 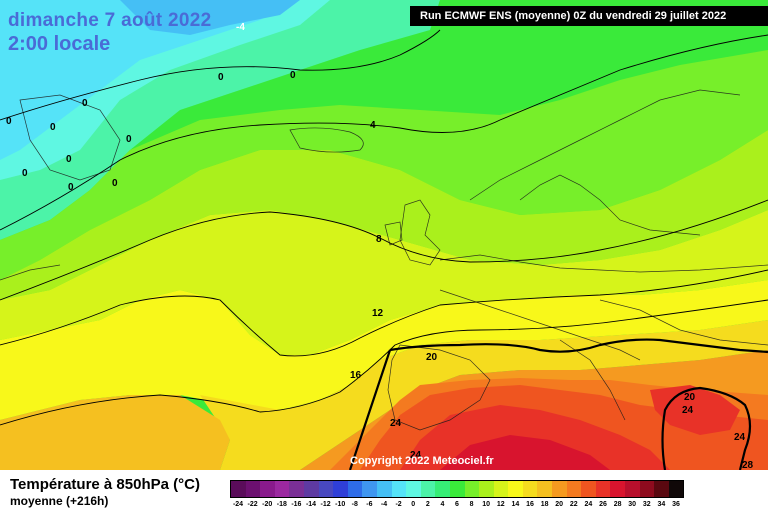 I want to click on scale-tick-label: 18, so click(x=544, y=504).